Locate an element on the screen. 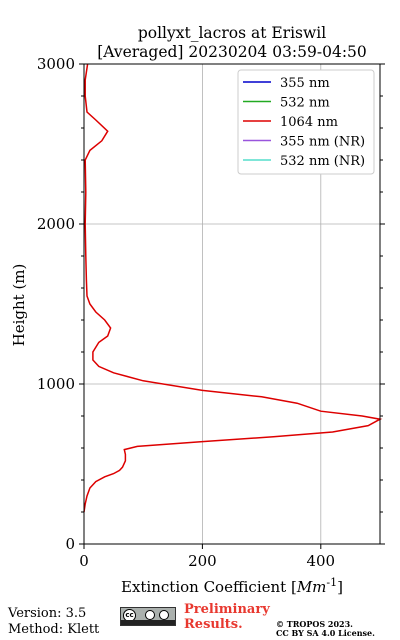  y-tick-label: 1000 is located at coordinates (56, 384).